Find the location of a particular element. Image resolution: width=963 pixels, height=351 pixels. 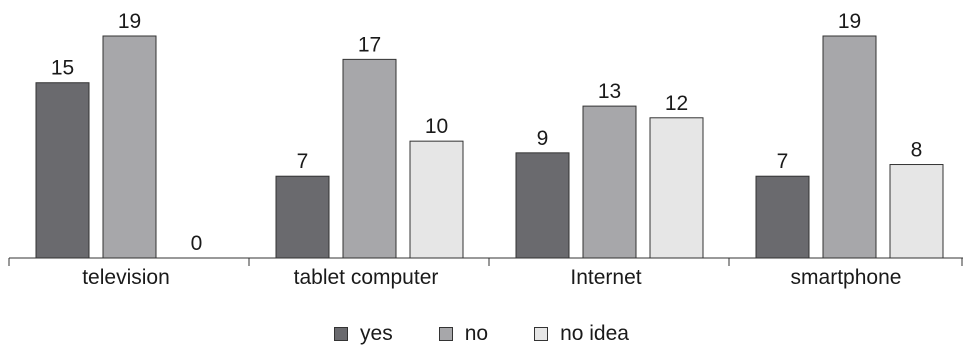

value-label-yes-television: 15 is located at coordinates (62, 68).